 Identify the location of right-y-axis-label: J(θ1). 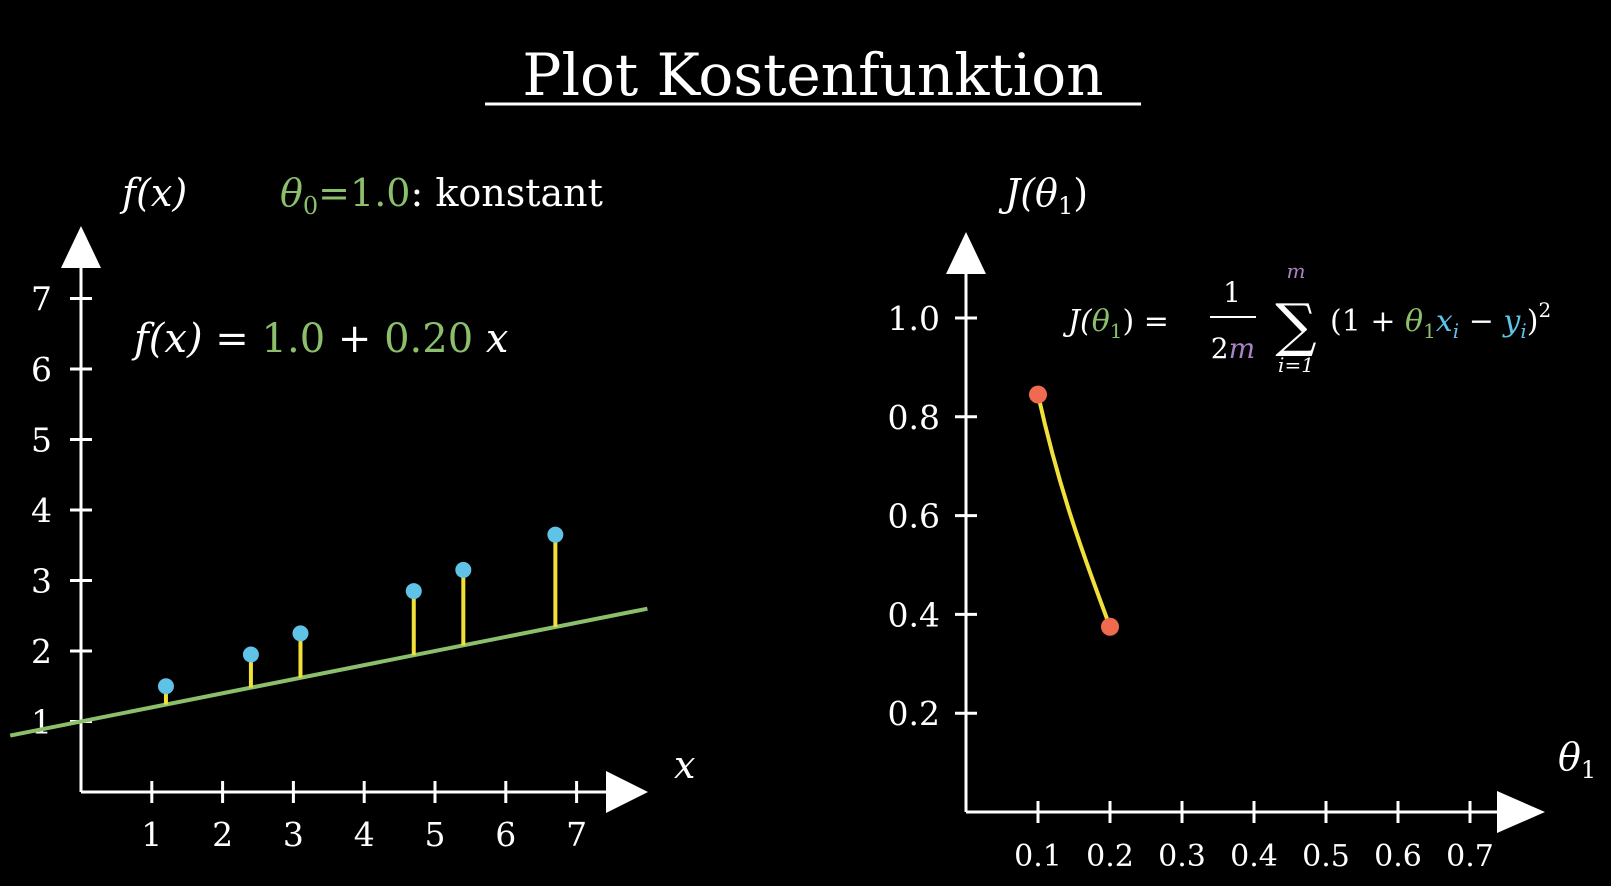
(1043, 195).